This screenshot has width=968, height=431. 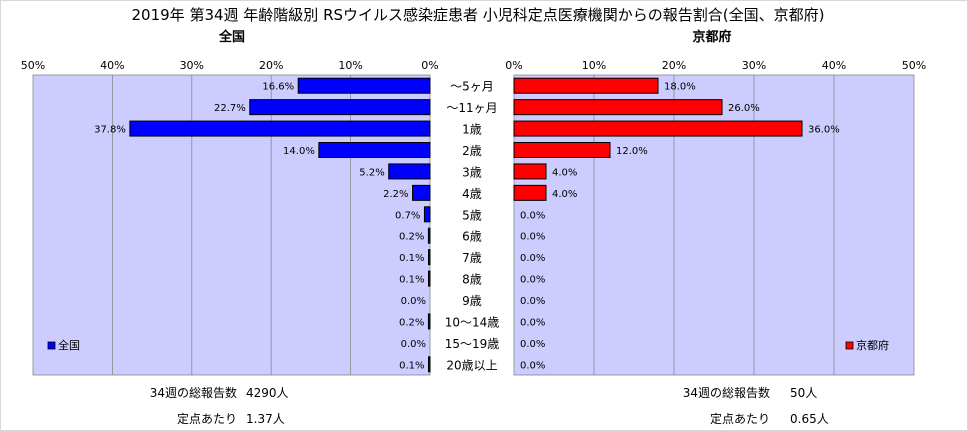 I want to click on category-label: 1歳, so click(x=472, y=130).